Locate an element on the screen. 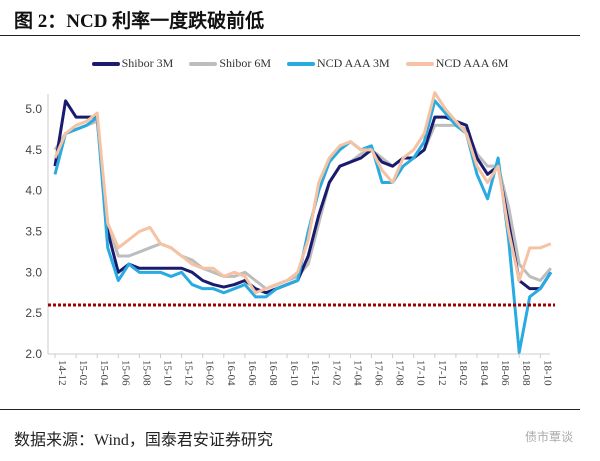 The height and width of the screenshot is (461, 600). legend-label: Shibor 3M is located at coordinates (147, 63).